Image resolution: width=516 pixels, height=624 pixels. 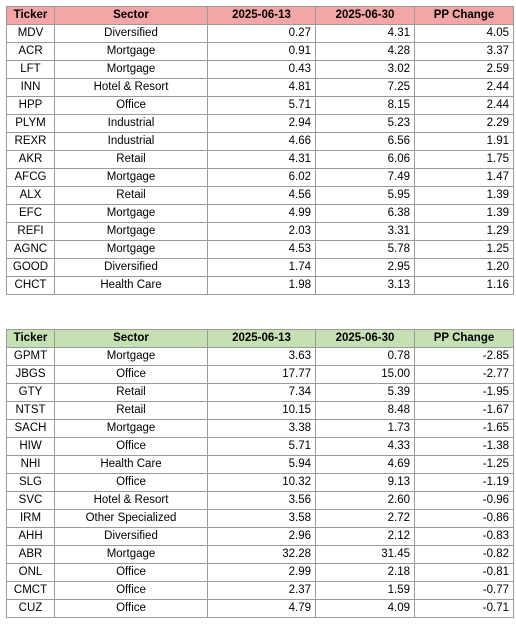 What do you see at coordinates (365, 285) in the screenshot?
I see `value-end-cell: 3.13` at bounding box center [365, 285].